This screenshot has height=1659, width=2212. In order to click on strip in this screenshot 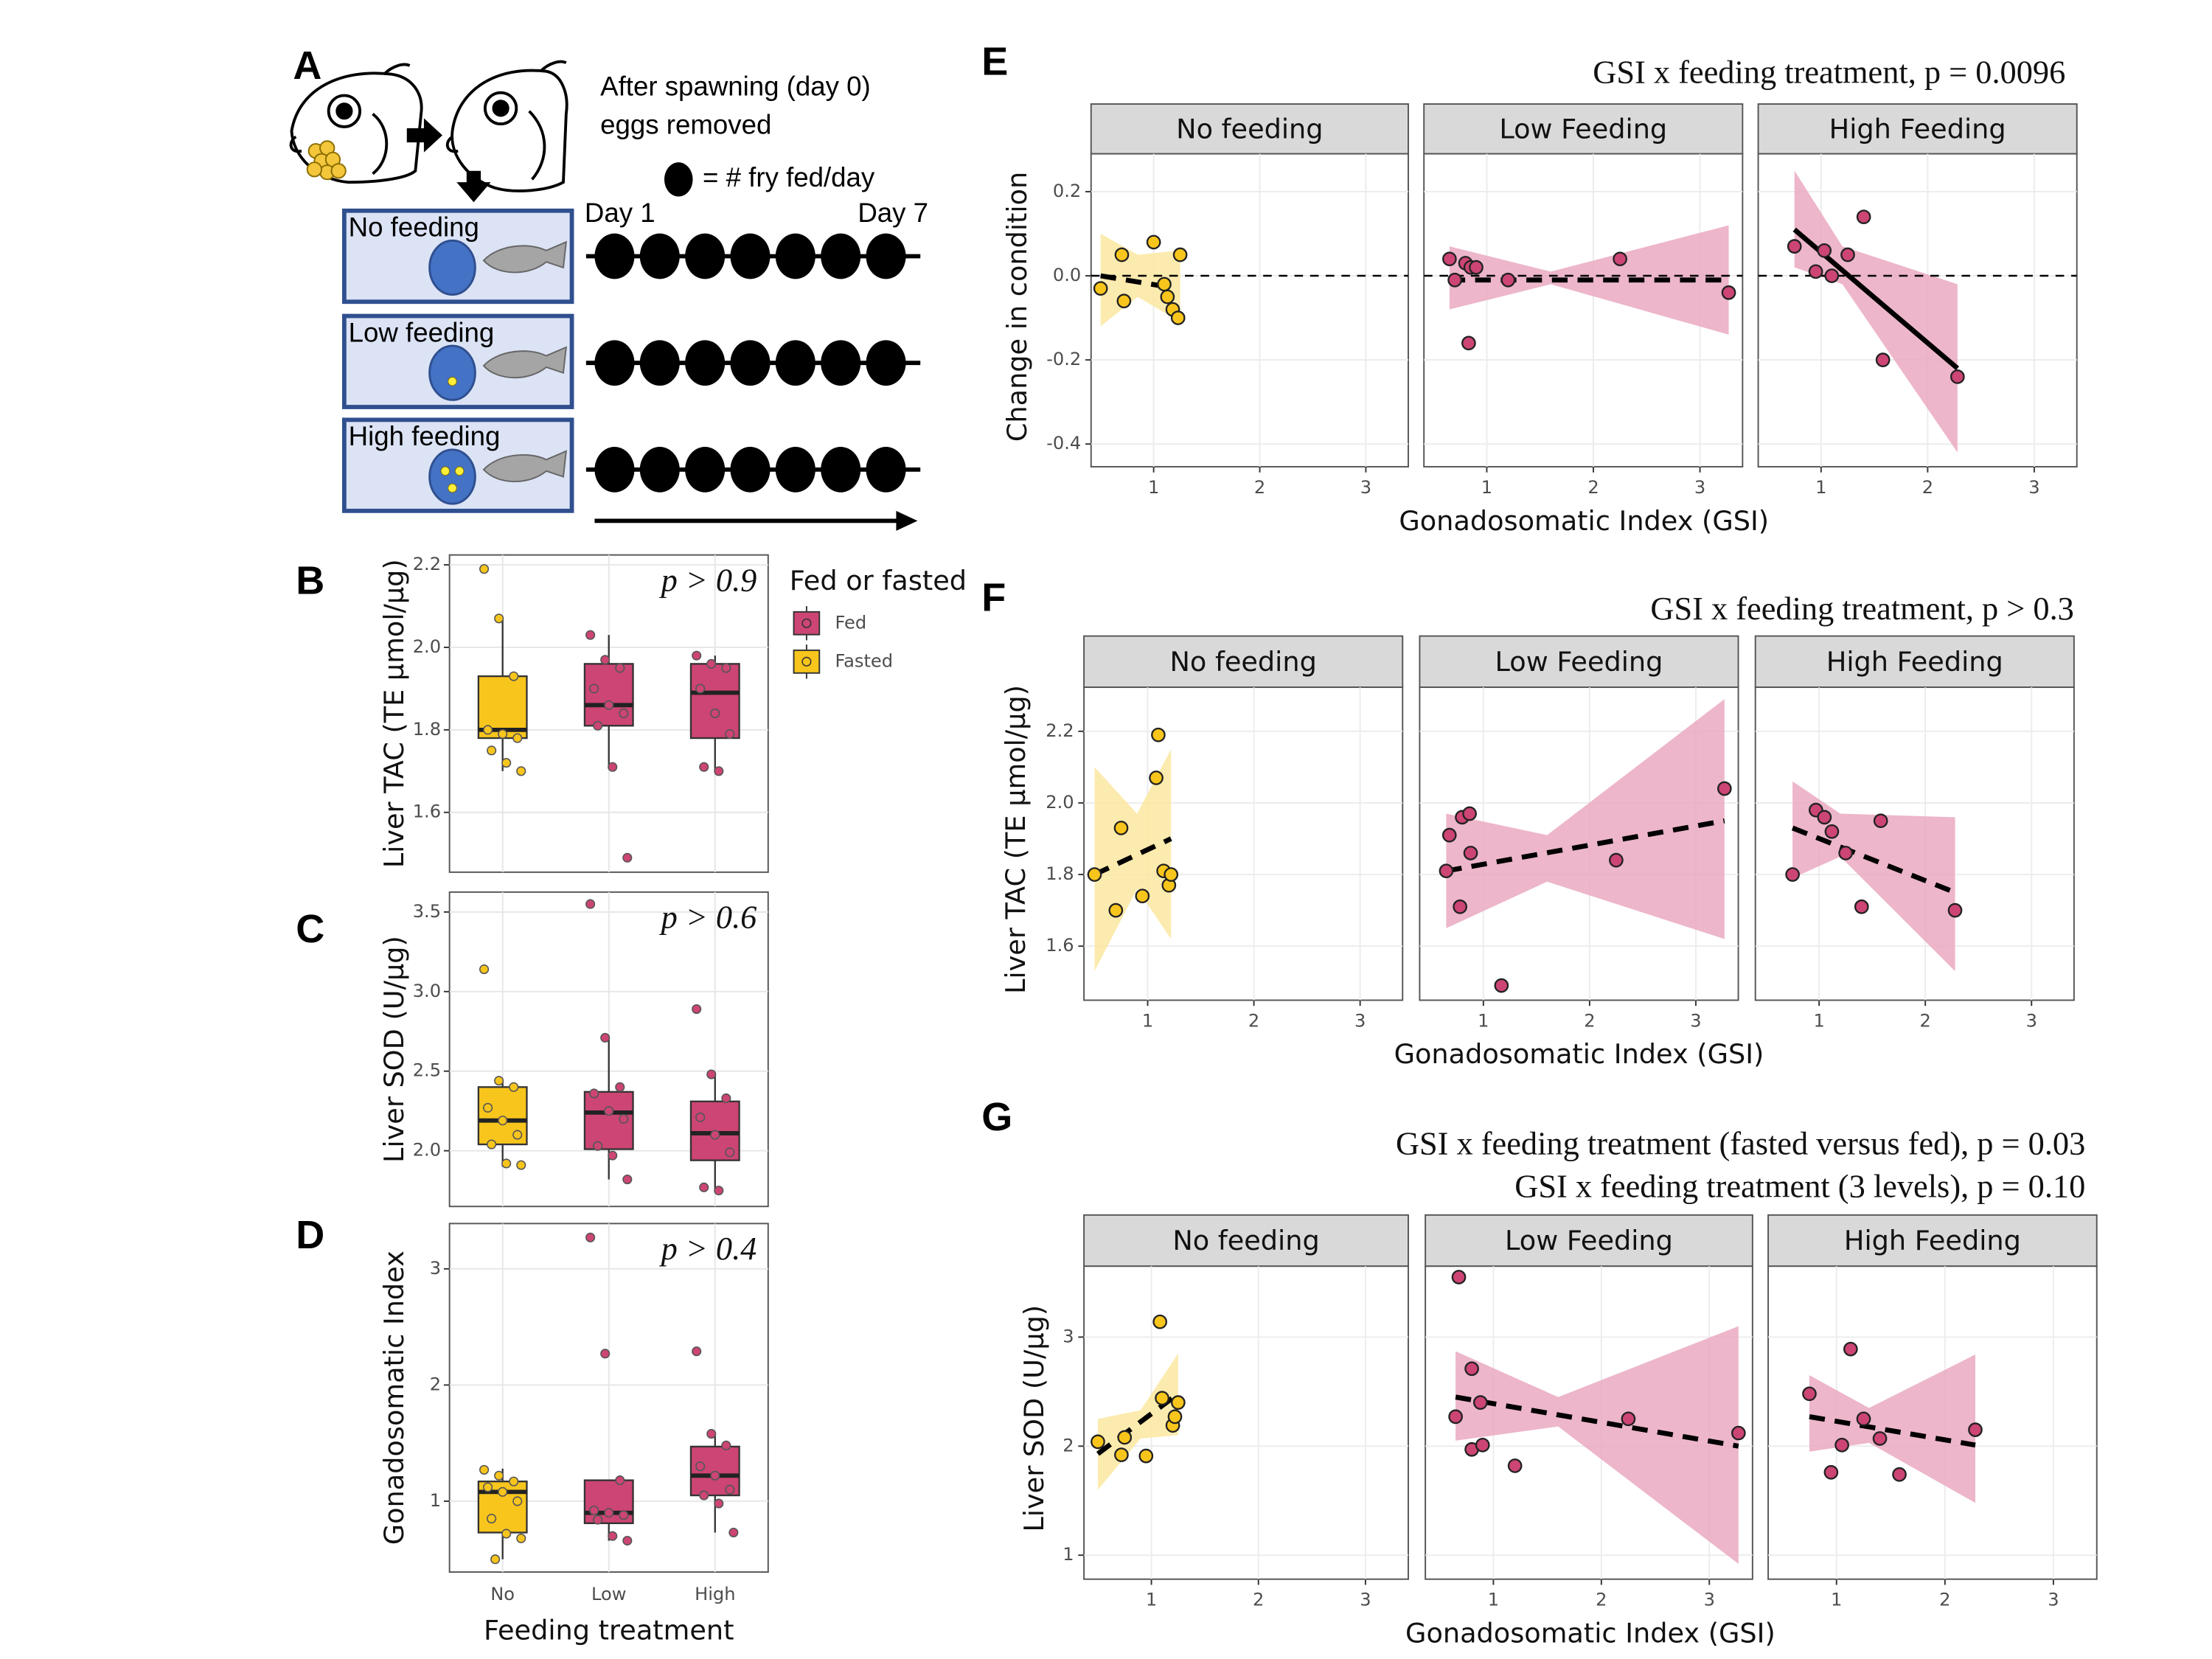, I will do `click(1917, 129)`.